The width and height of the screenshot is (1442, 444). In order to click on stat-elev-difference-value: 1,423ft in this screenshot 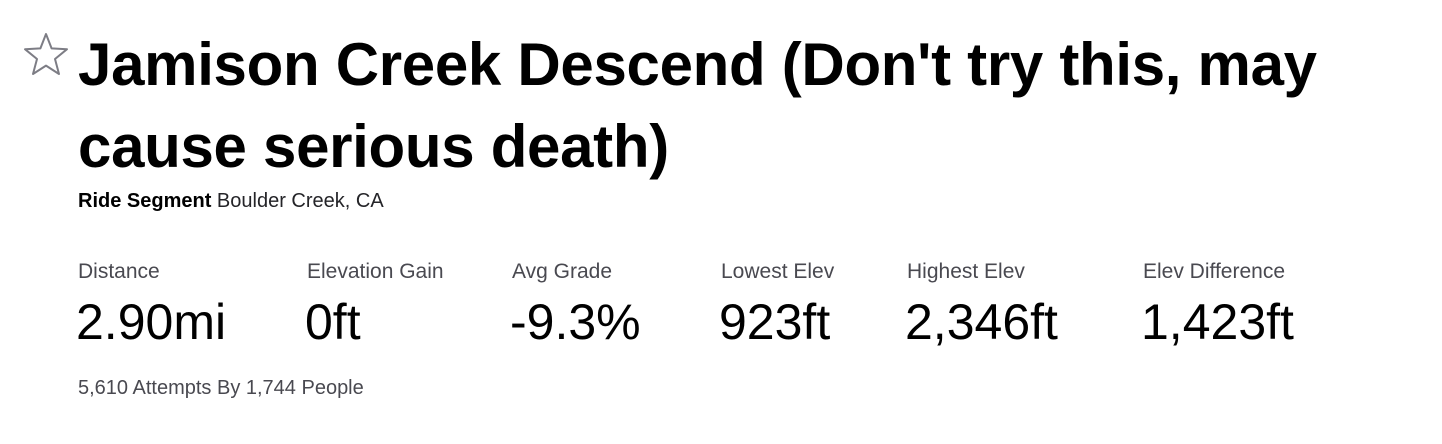, I will do `click(1217, 322)`.